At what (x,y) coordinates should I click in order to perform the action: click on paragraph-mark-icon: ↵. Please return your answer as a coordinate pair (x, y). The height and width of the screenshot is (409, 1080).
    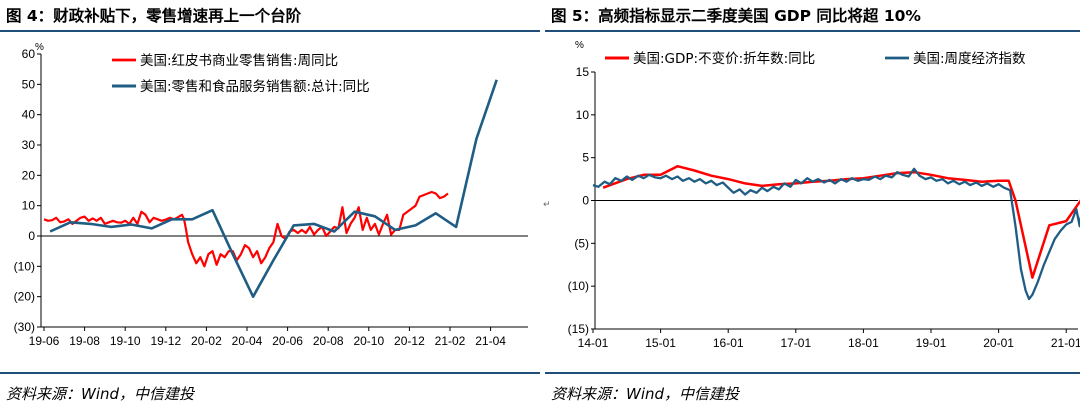
    Looking at the image, I should click on (547, 205).